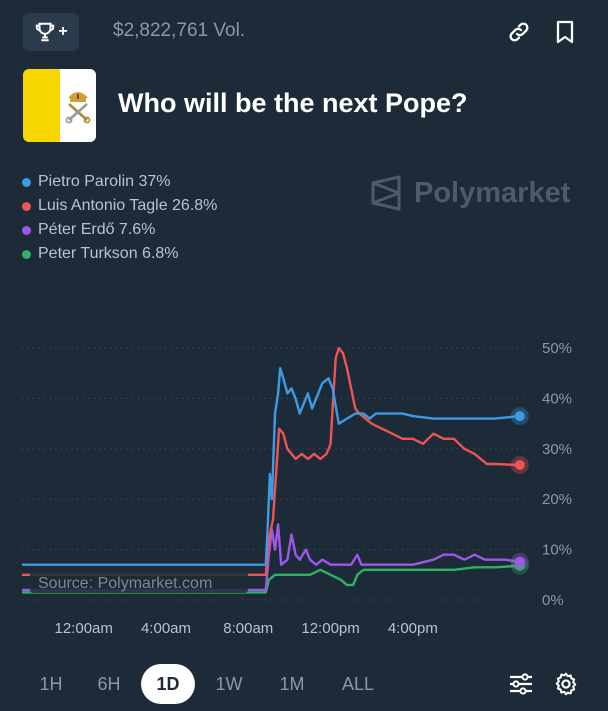 The width and height of the screenshot is (608, 711). Describe the element at coordinates (386, 193) in the screenshot. I see `polymarket-logo-icon` at that location.